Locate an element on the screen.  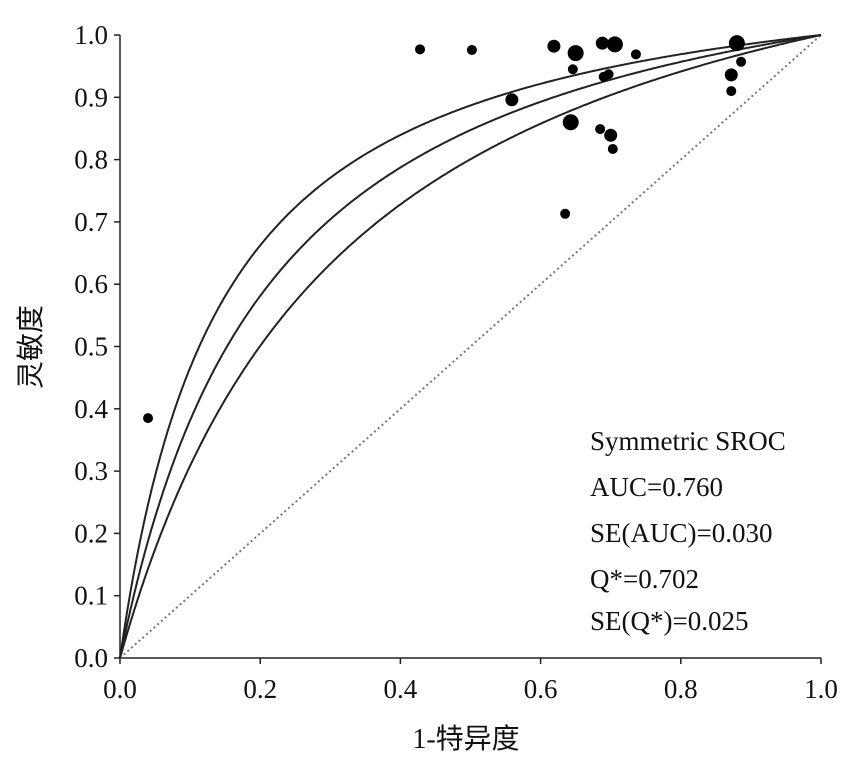
y-tick-label: 0.1 is located at coordinates (91, 596).